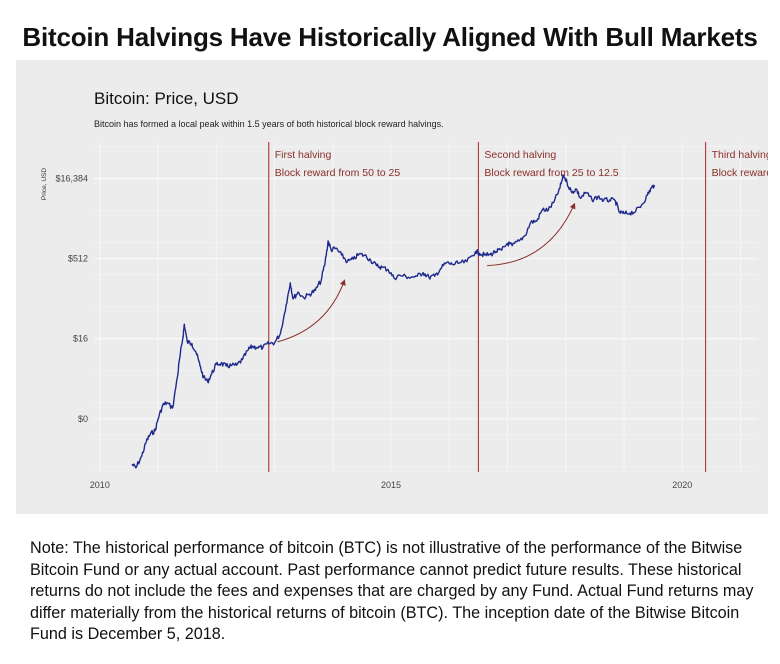 The width and height of the screenshot is (780, 664). Describe the element at coordinates (338, 173) in the screenshot. I see `halving-detail: Block reward from 50 to 25` at that location.